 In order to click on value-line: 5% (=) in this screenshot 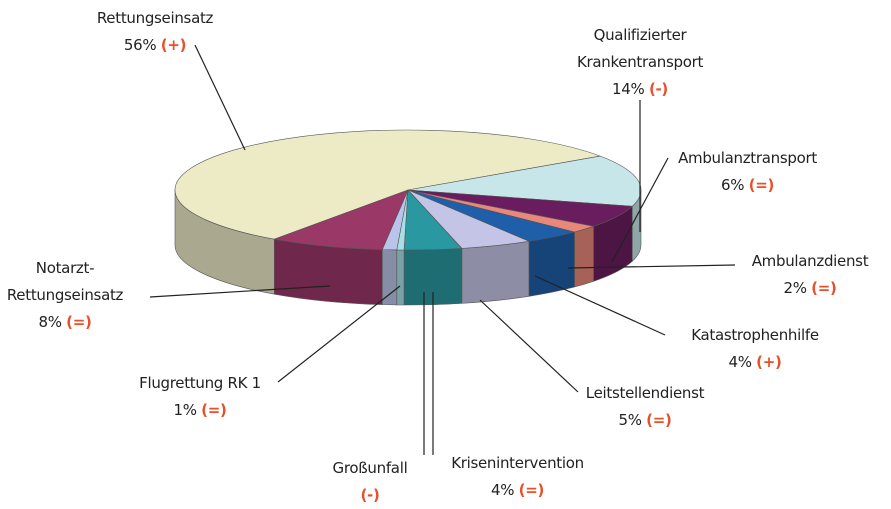, I will do `click(645, 420)`.